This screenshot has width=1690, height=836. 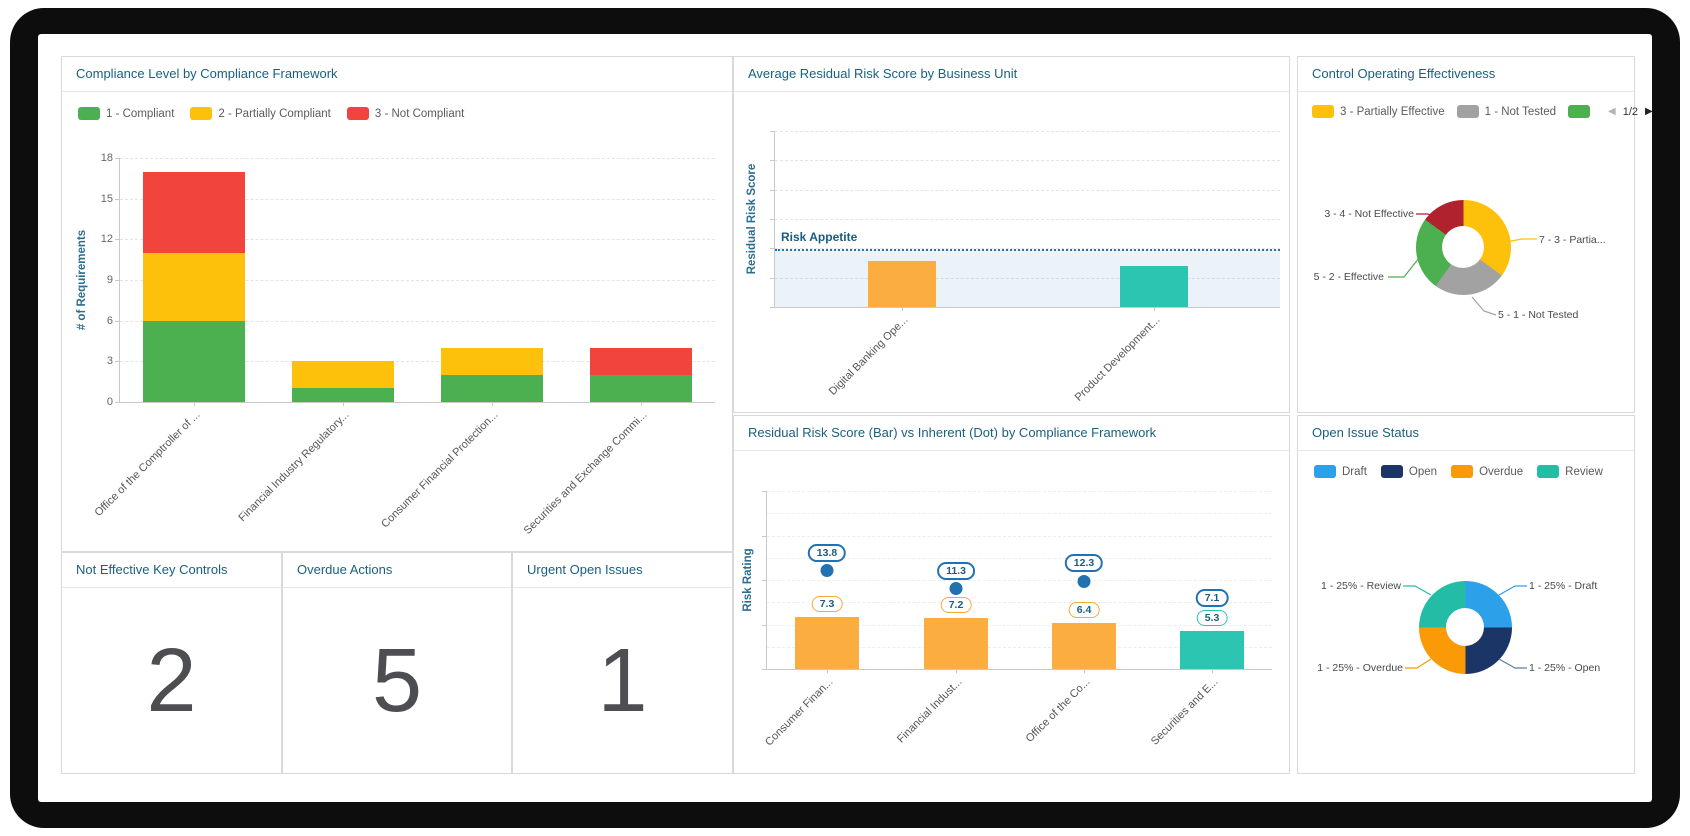 What do you see at coordinates (1360, 668) in the screenshot?
I see `slice-label: 1 - 25% - Overdue` at bounding box center [1360, 668].